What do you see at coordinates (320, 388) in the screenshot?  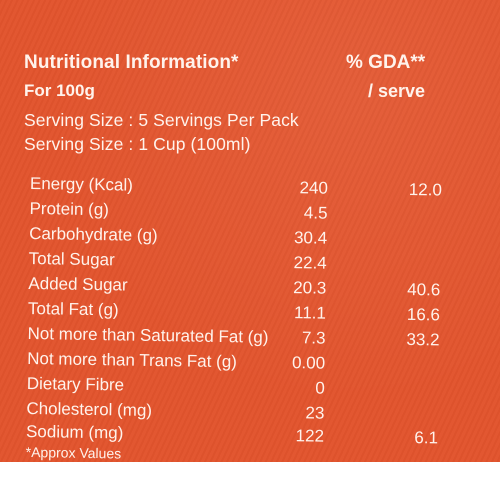 I see `nutrient-value: 0` at bounding box center [320, 388].